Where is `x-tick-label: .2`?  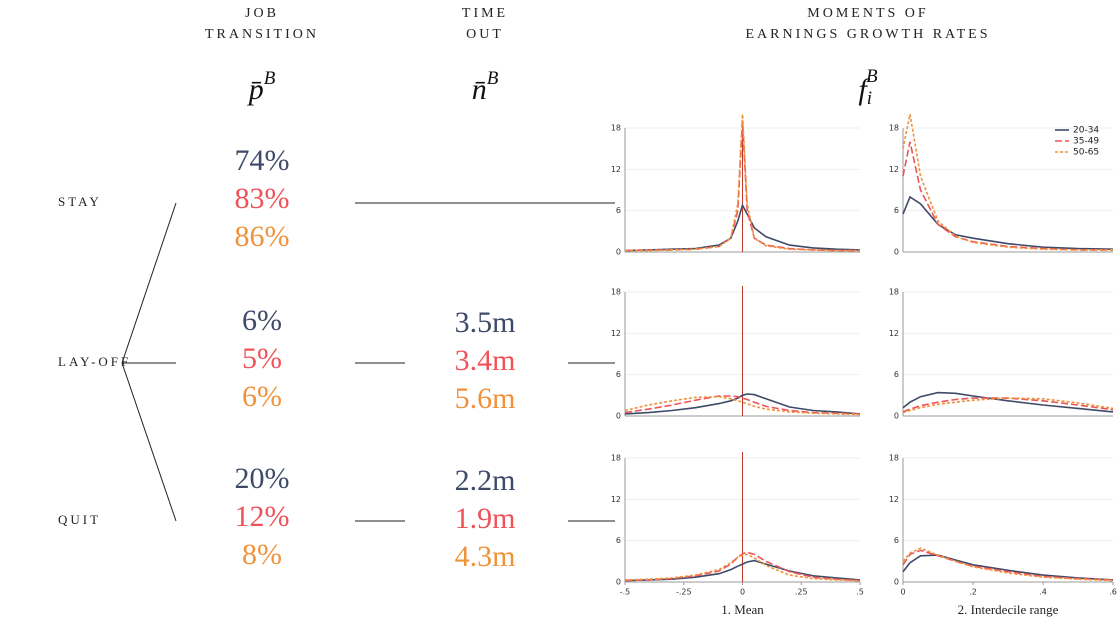
x-tick-label: .2 is located at coordinates (973, 592).